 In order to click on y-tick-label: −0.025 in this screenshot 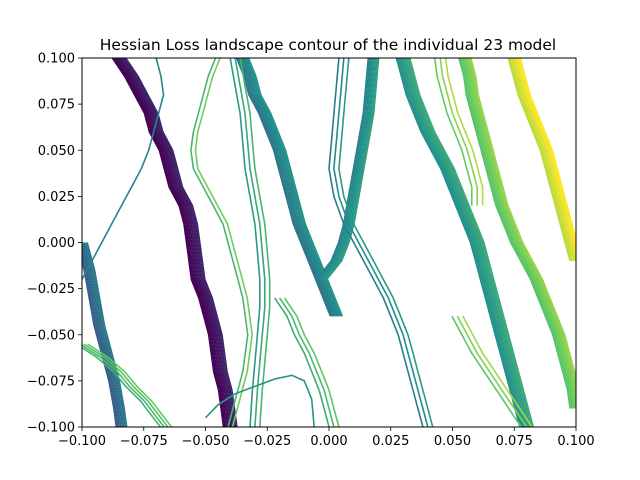, I will do `click(51, 289)`.